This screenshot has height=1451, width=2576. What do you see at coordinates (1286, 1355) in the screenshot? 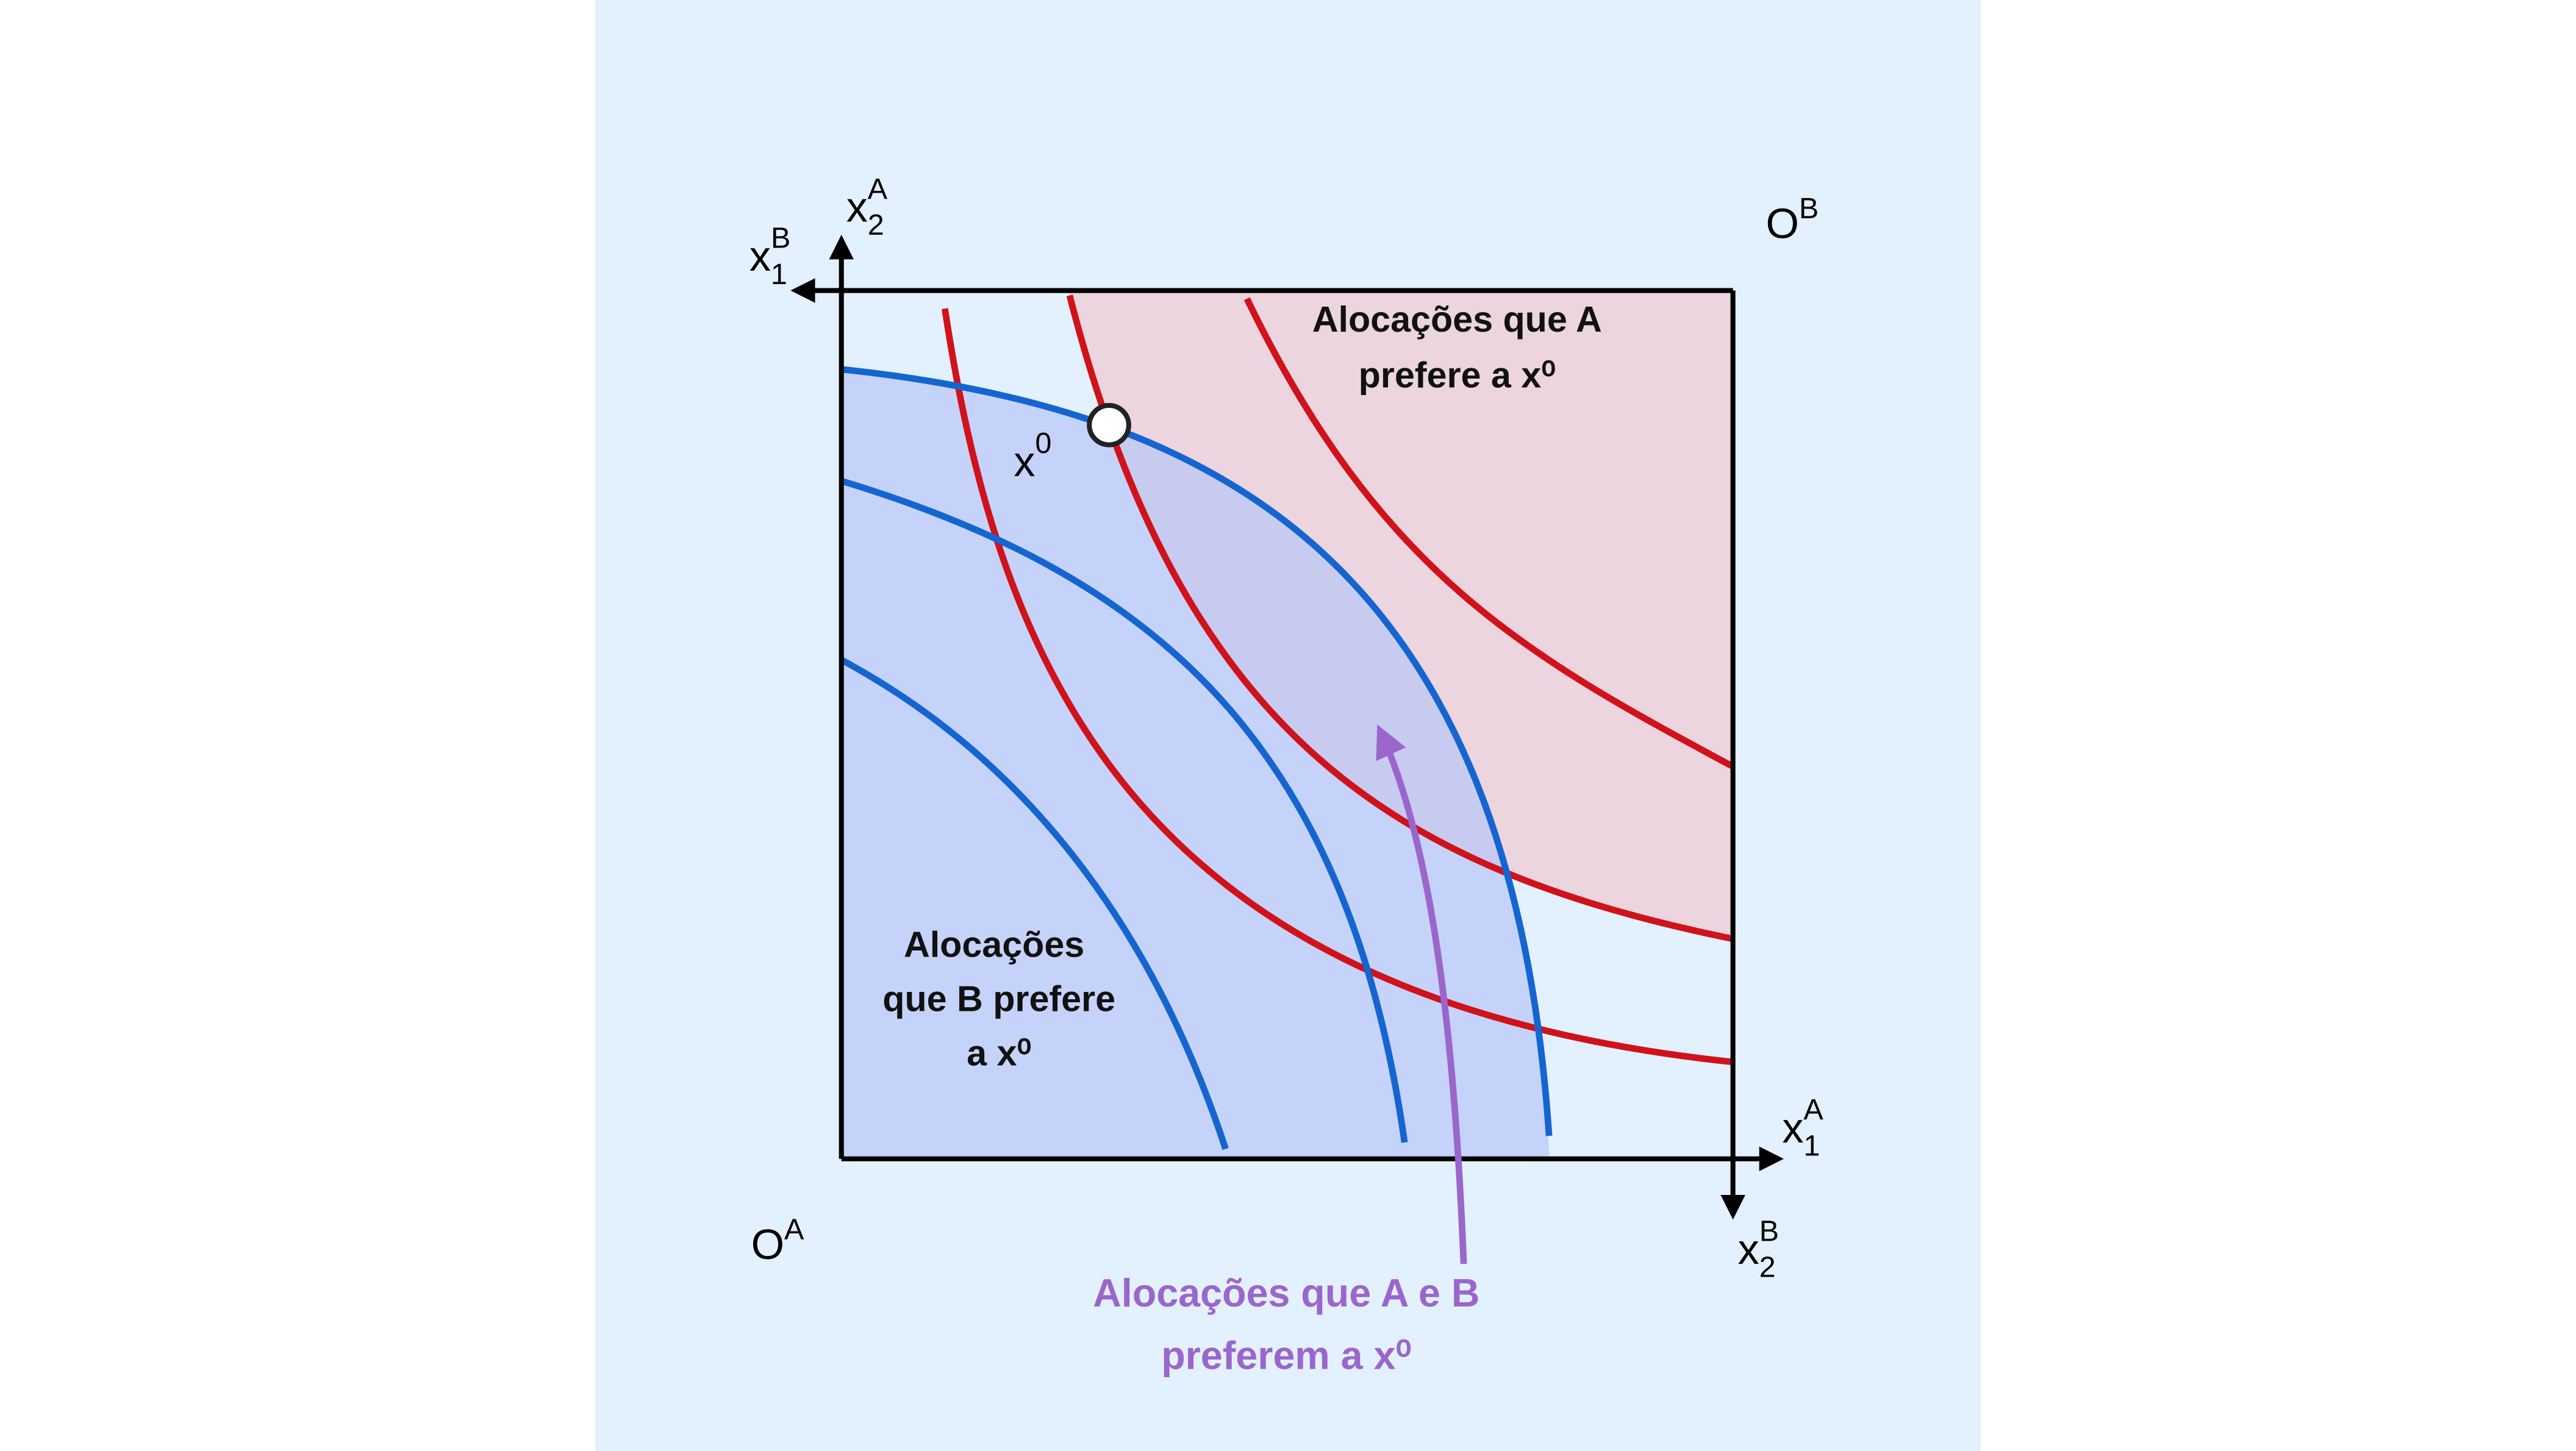
I see `label-part: preferem a x⁰` at bounding box center [1286, 1355].